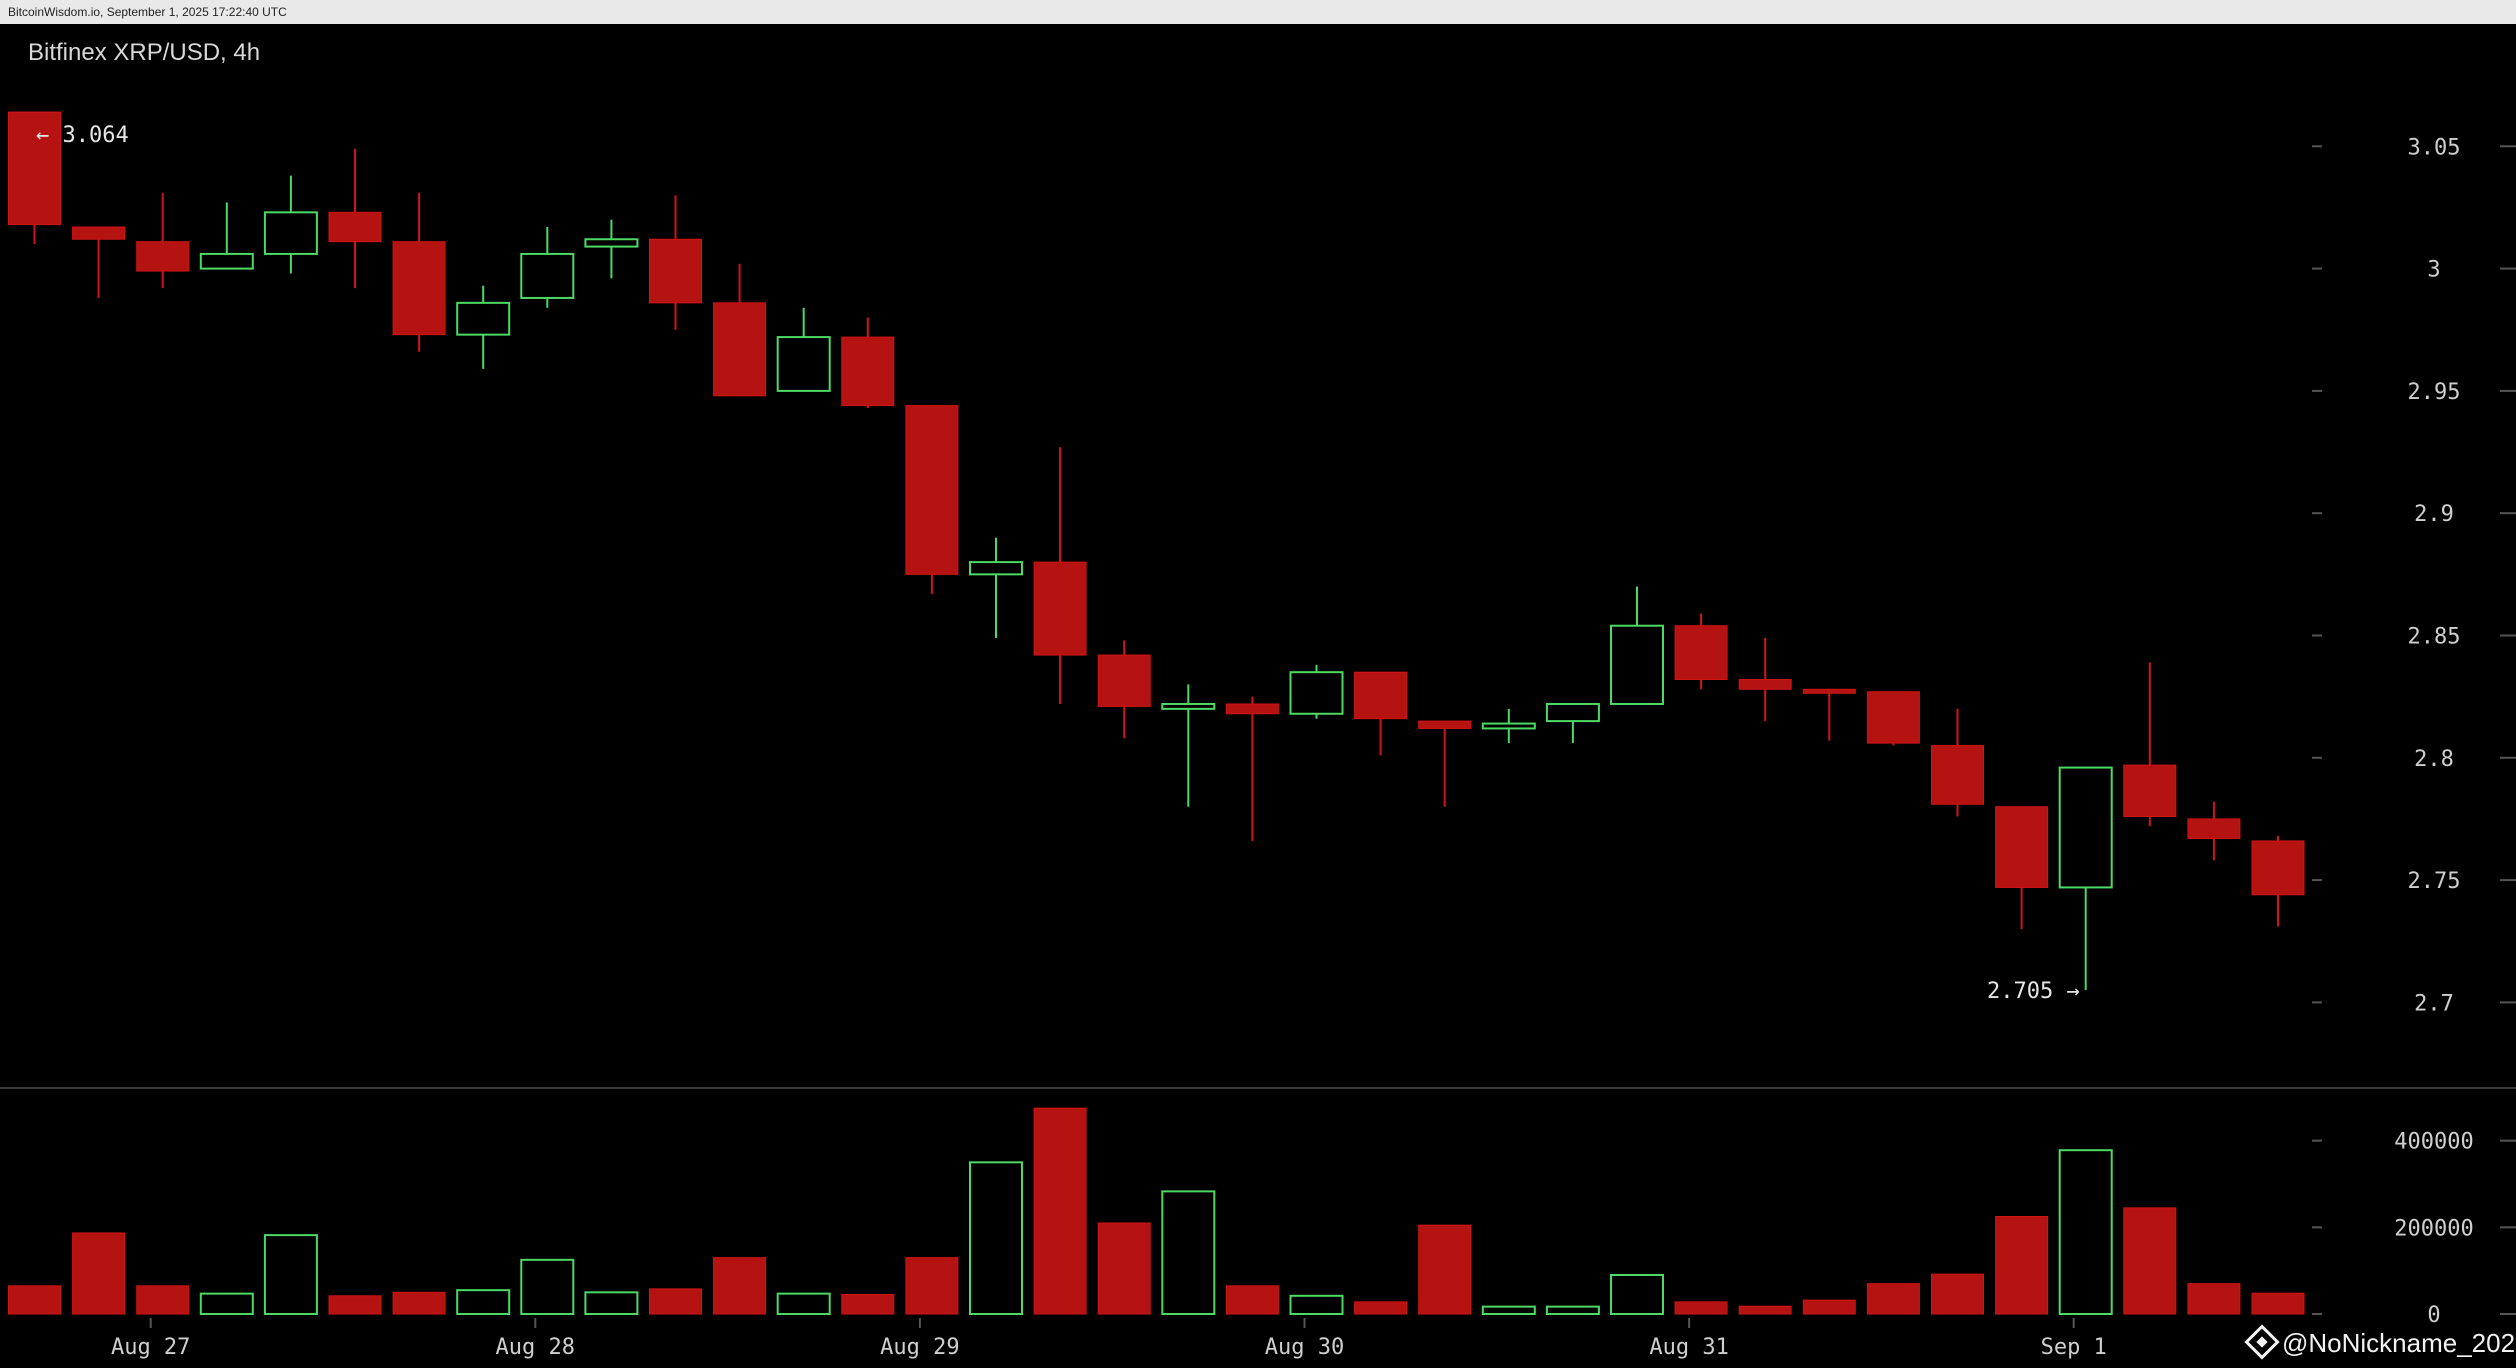  What do you see at coordinates (919, 1347) in the screenshot?
I see `time-tick-label: Aug 29` at bounding box center [919, 1347].